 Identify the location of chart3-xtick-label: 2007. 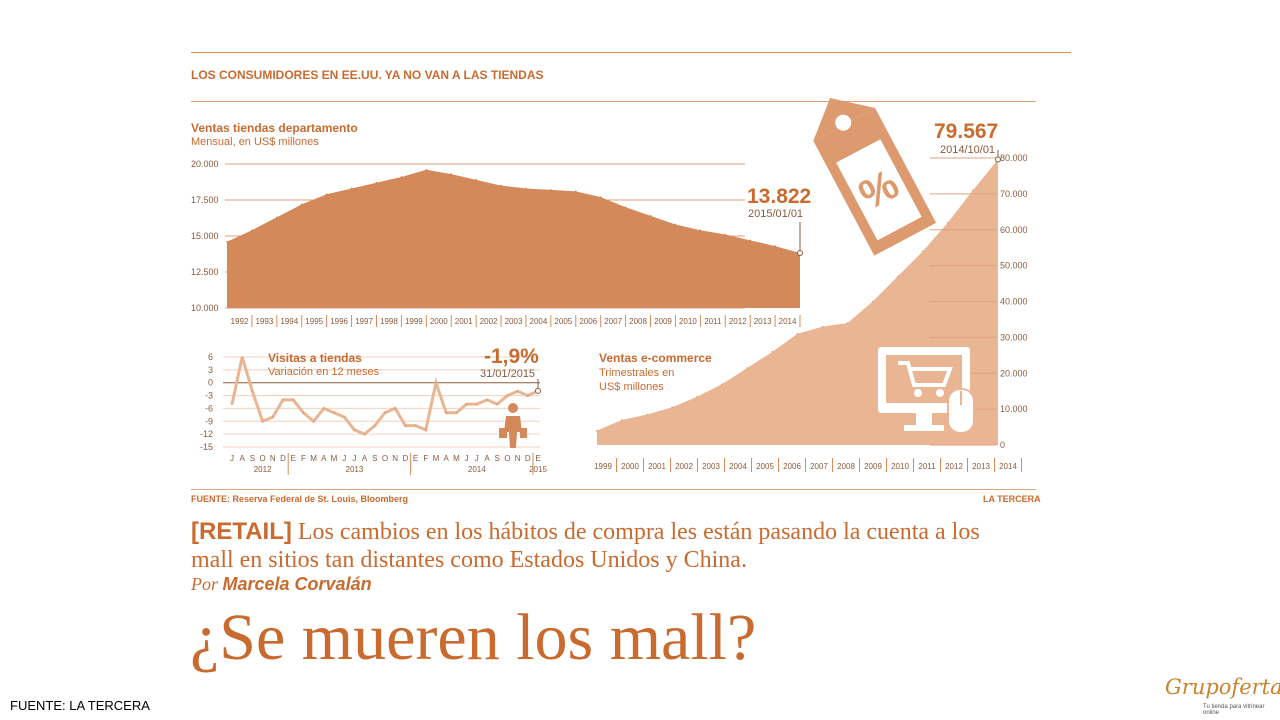
(819, 466).